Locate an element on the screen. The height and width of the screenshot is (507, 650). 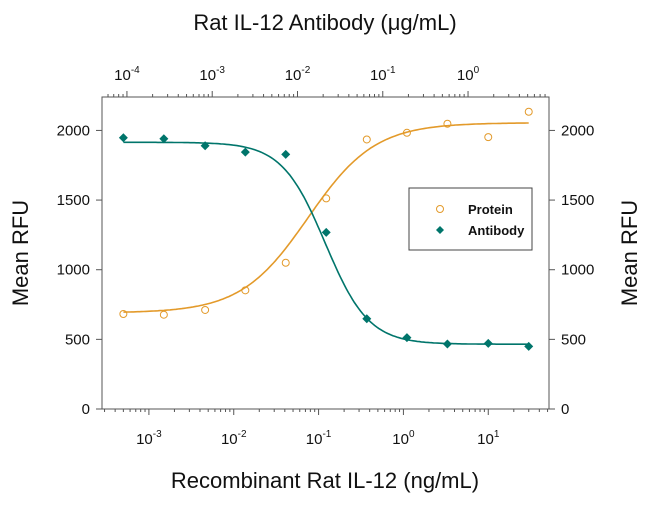
bottom-x-tick-label: 10⁻³ is located at coordinates (149, 438).